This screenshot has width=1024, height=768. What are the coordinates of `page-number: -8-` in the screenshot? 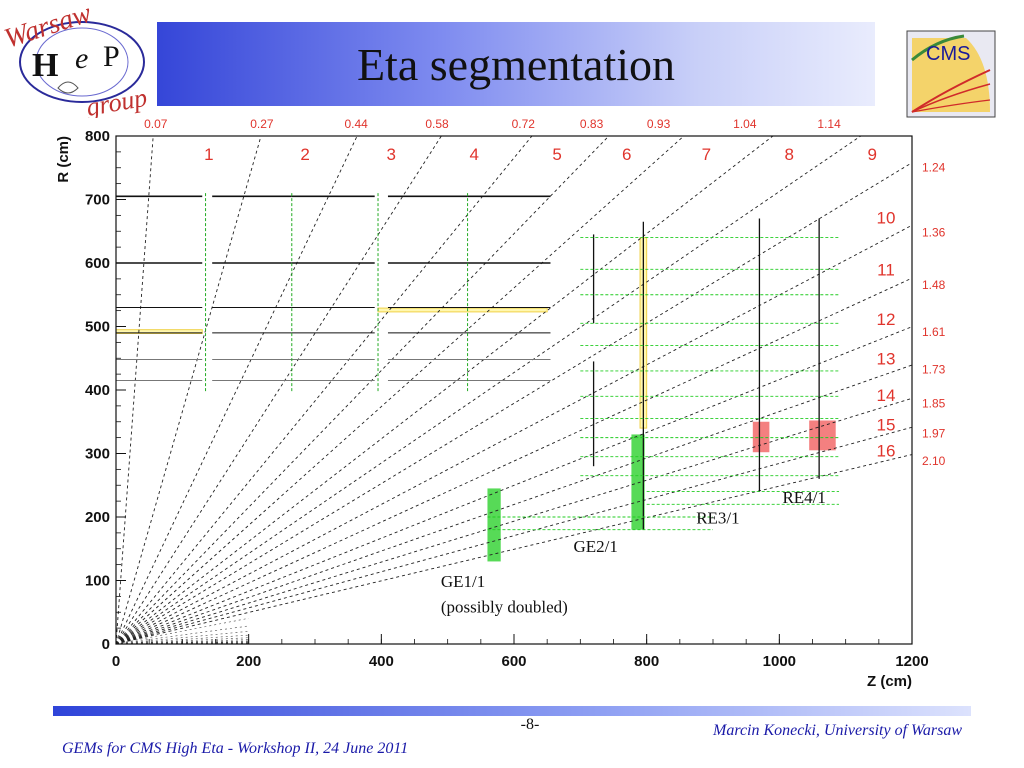 It's located at (530, 724).